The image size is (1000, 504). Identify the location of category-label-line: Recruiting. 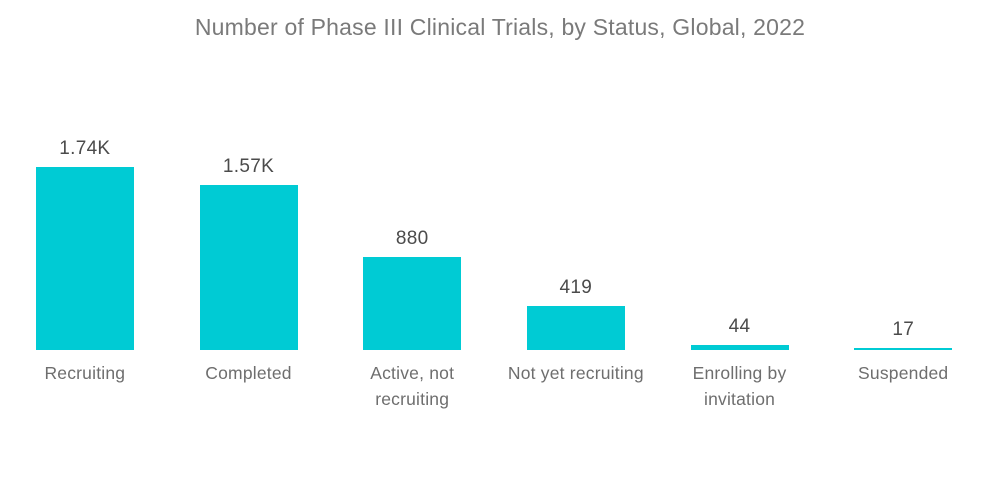
(85, 373).